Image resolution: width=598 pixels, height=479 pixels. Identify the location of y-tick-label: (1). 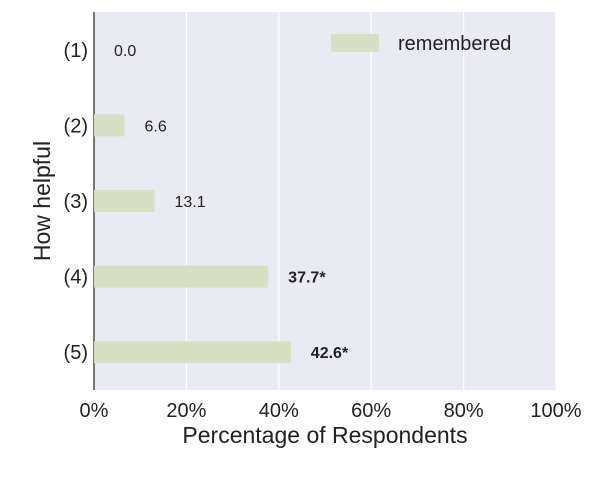
(76, 51).